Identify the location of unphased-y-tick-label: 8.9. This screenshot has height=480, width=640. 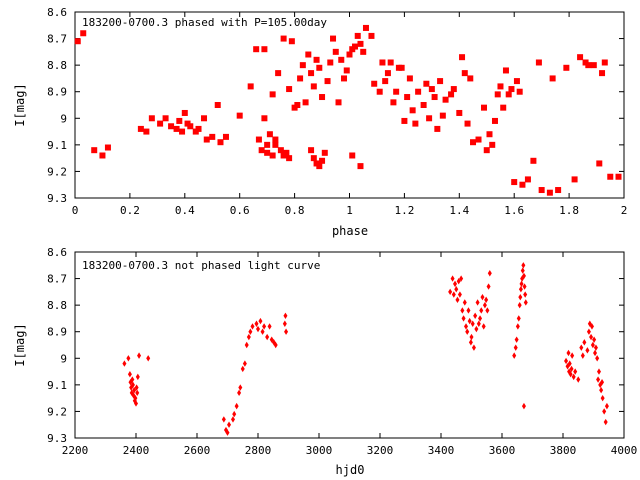
(57, 332).